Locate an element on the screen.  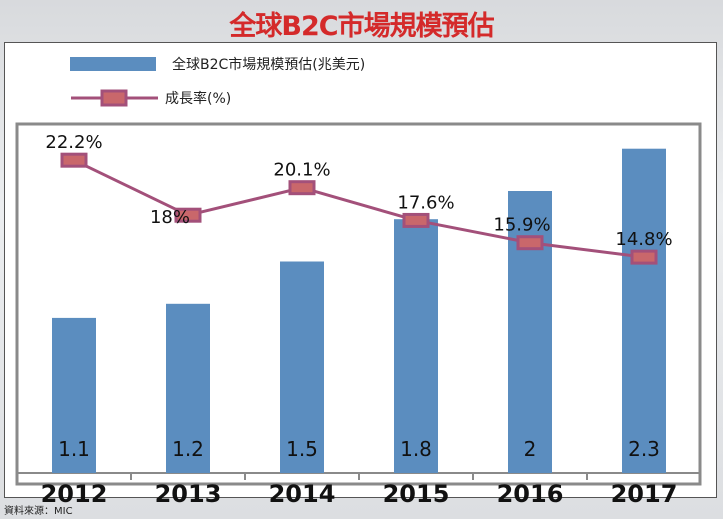
legend-bar-label: 全球B2C市場規模預估(兆美元) is located at coordinates (268, 64).